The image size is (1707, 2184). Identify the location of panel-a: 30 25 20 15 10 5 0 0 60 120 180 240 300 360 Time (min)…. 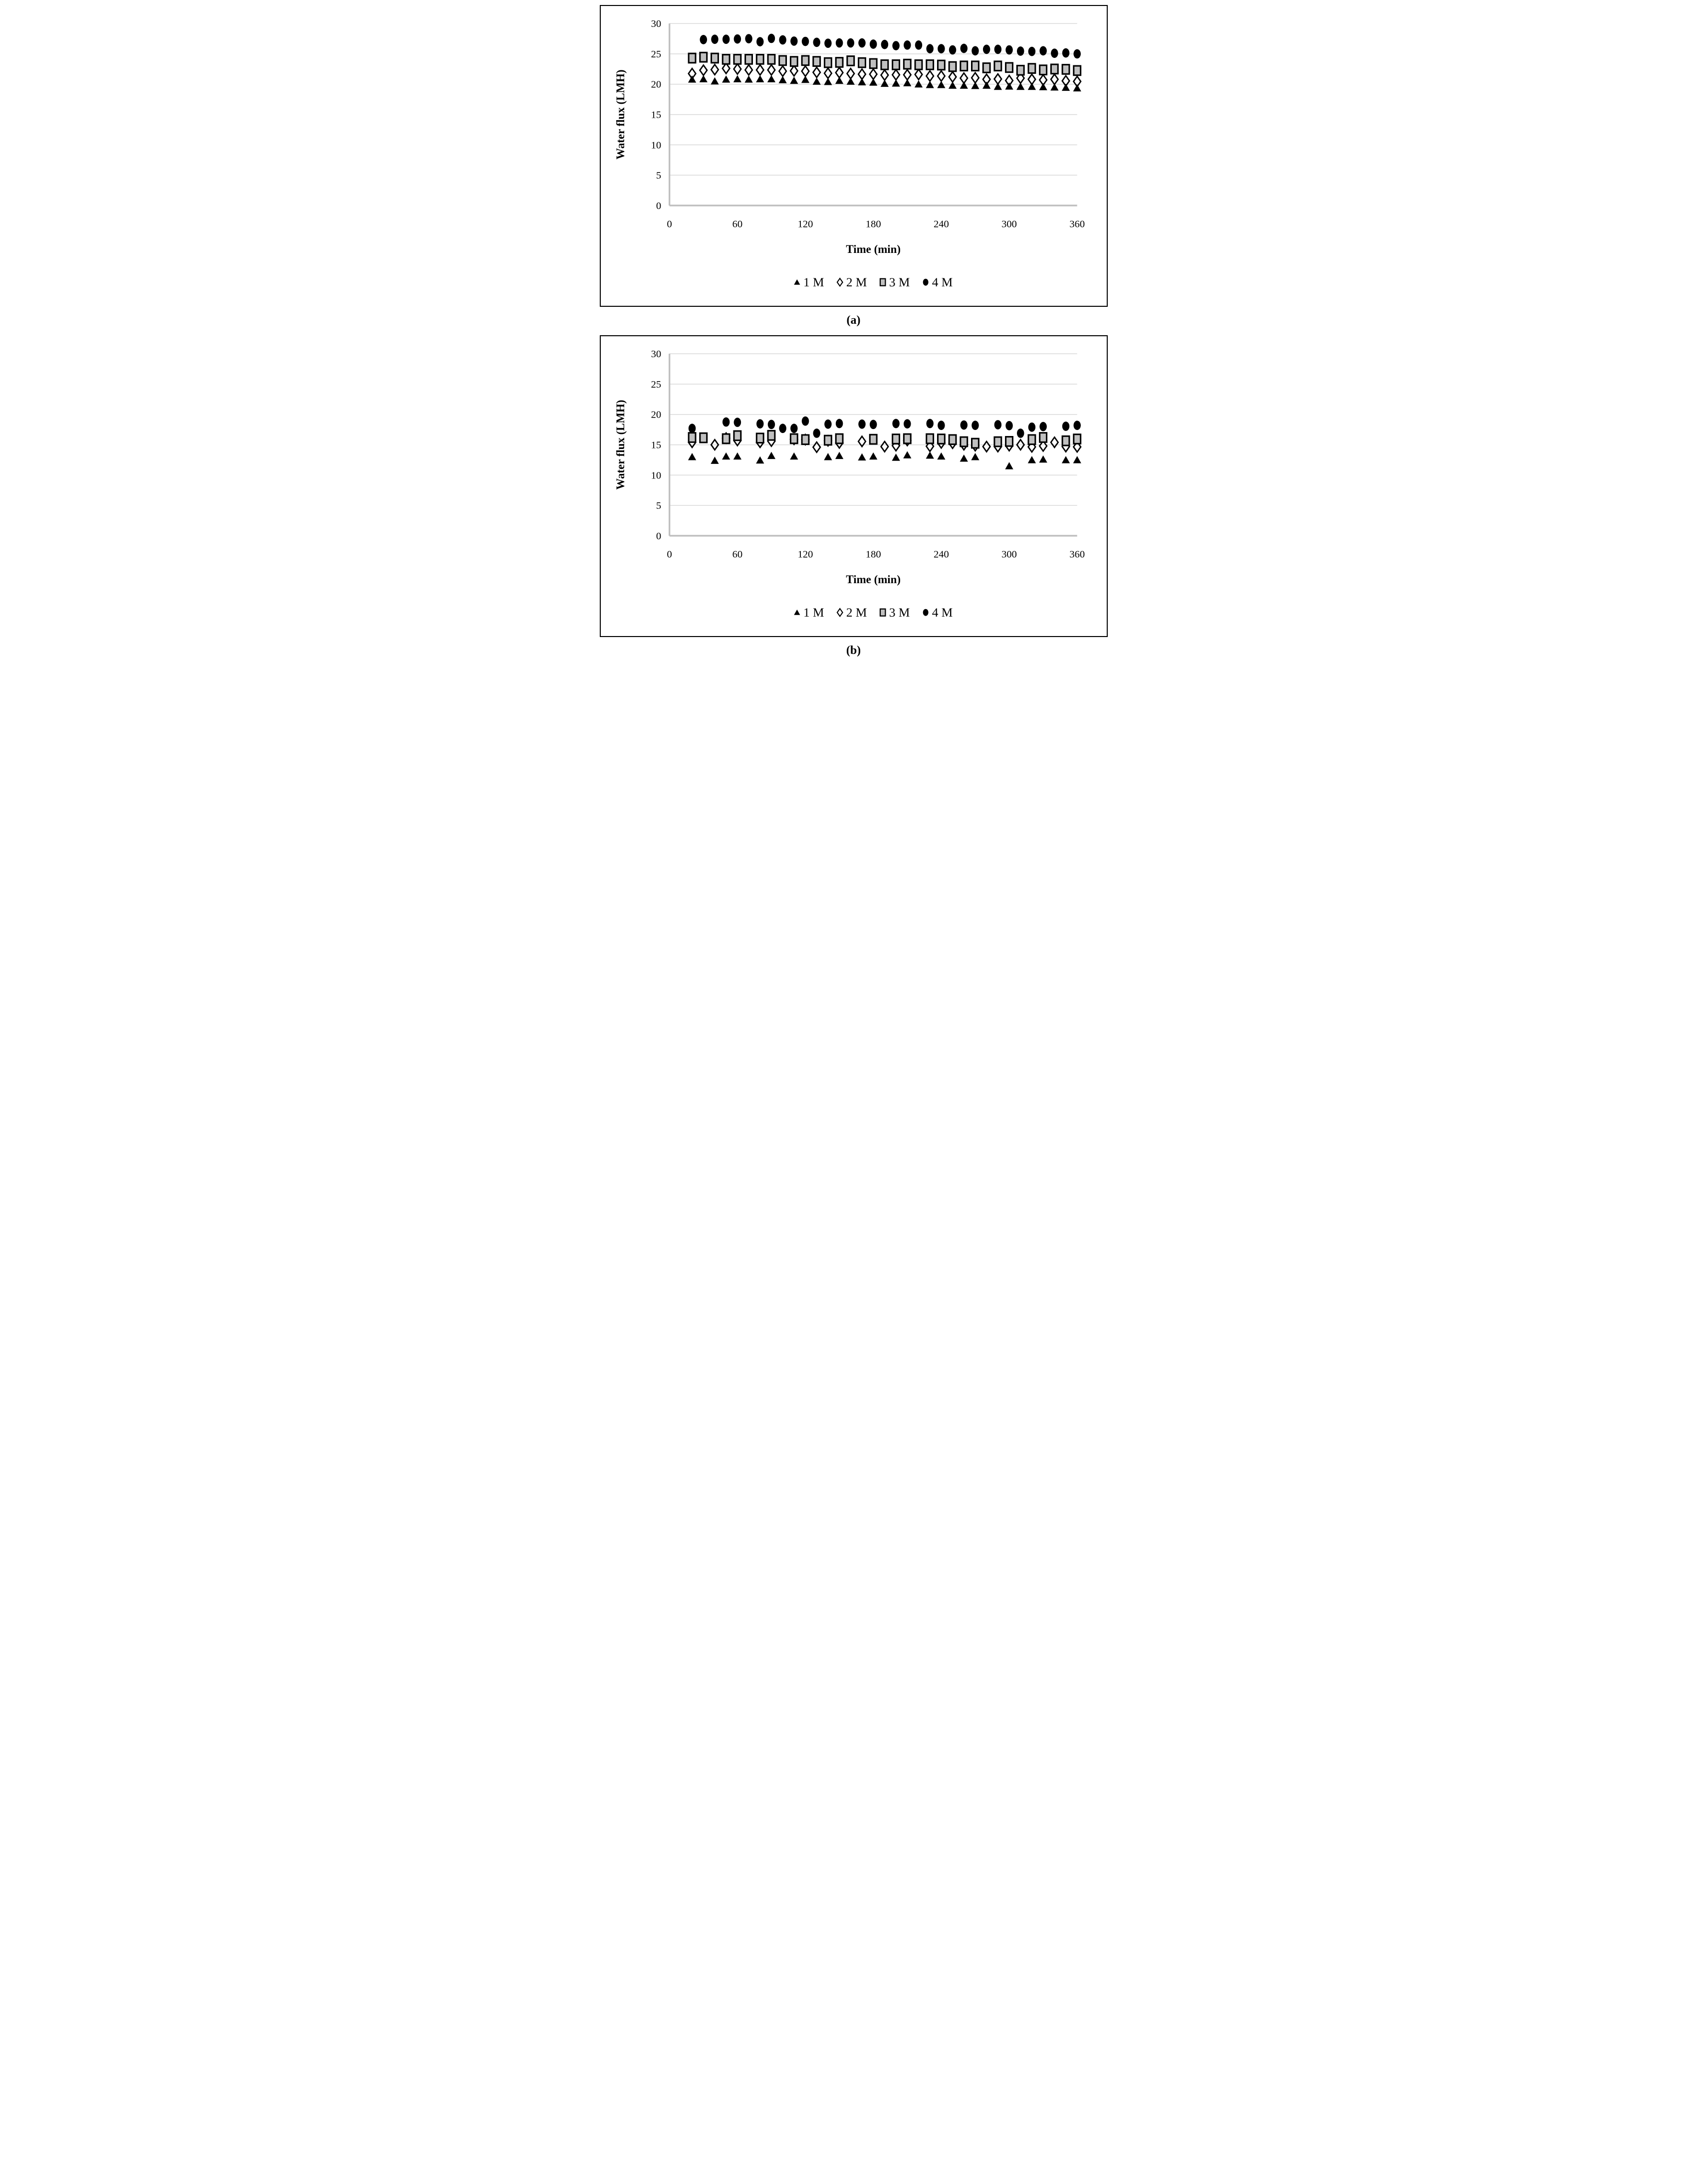
(853, 156).